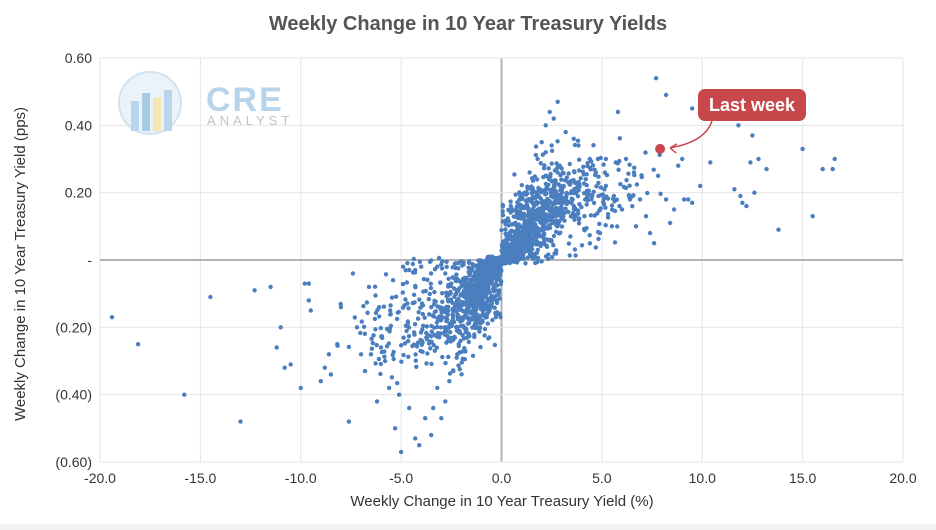 The height and width of the screenshot is (530, 936). Describe the element at coordinates (702, 478) in the screenshot. I see `x-tick-label: 10.0` at that location.